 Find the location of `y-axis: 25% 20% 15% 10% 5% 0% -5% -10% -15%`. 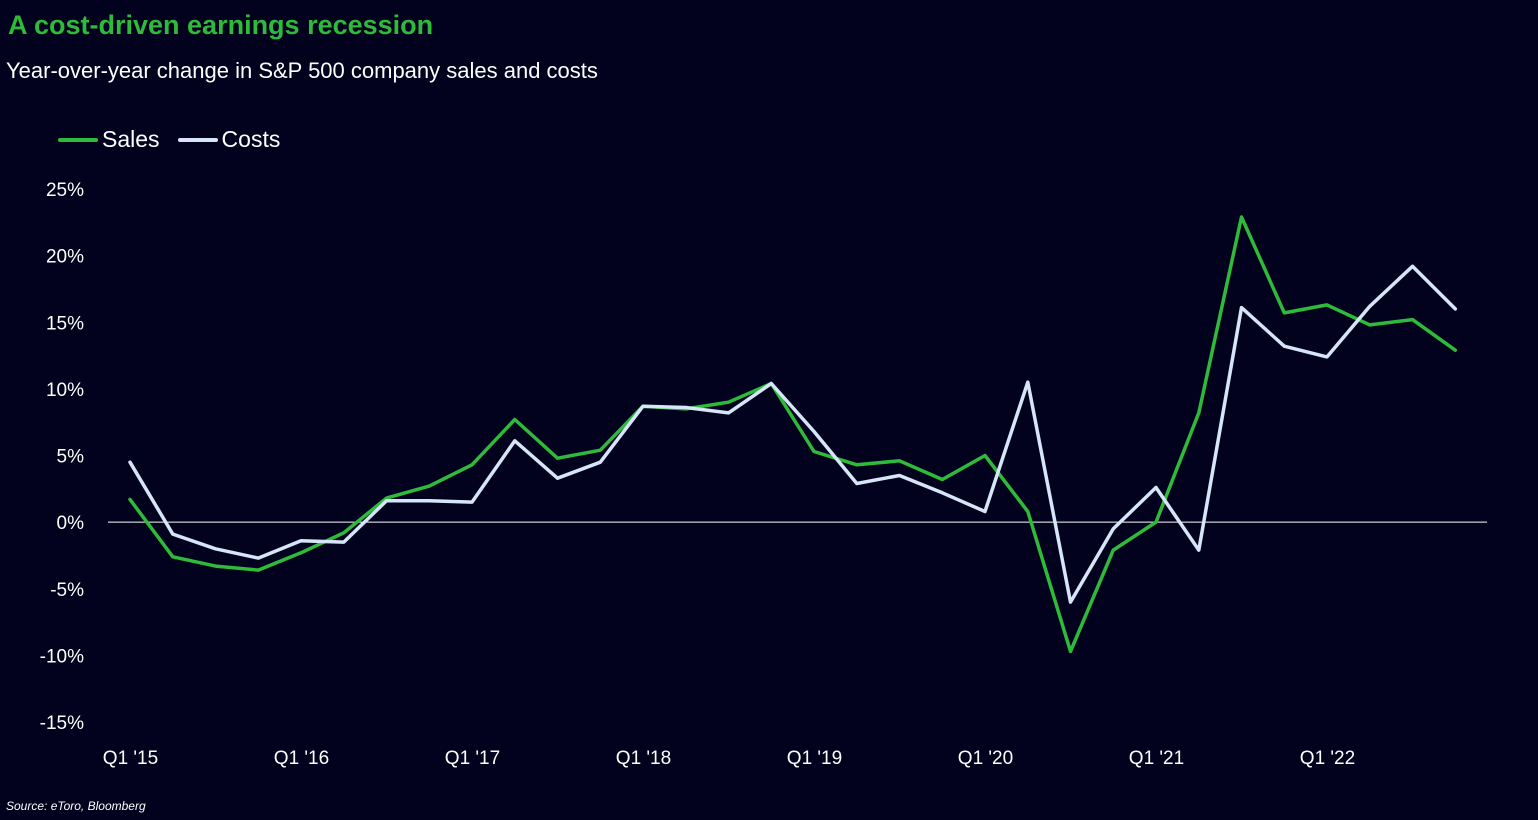

y-axis: 25% 20% 15% 10% 5% 0% -5% -10% -15% is located at coordinates (62, 457).